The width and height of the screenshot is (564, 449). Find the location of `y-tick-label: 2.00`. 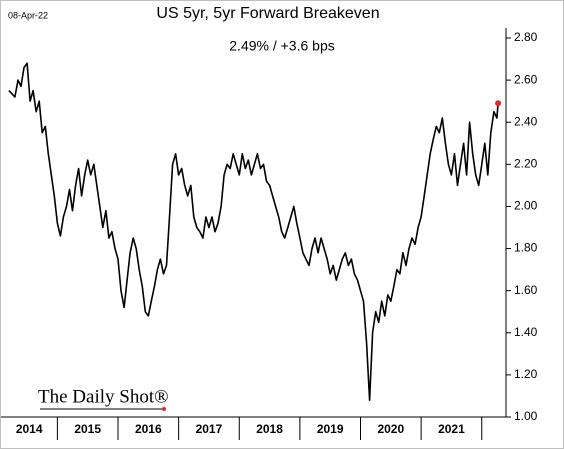

y-tick-label: 2.00 is located at coordinates (526, 206).